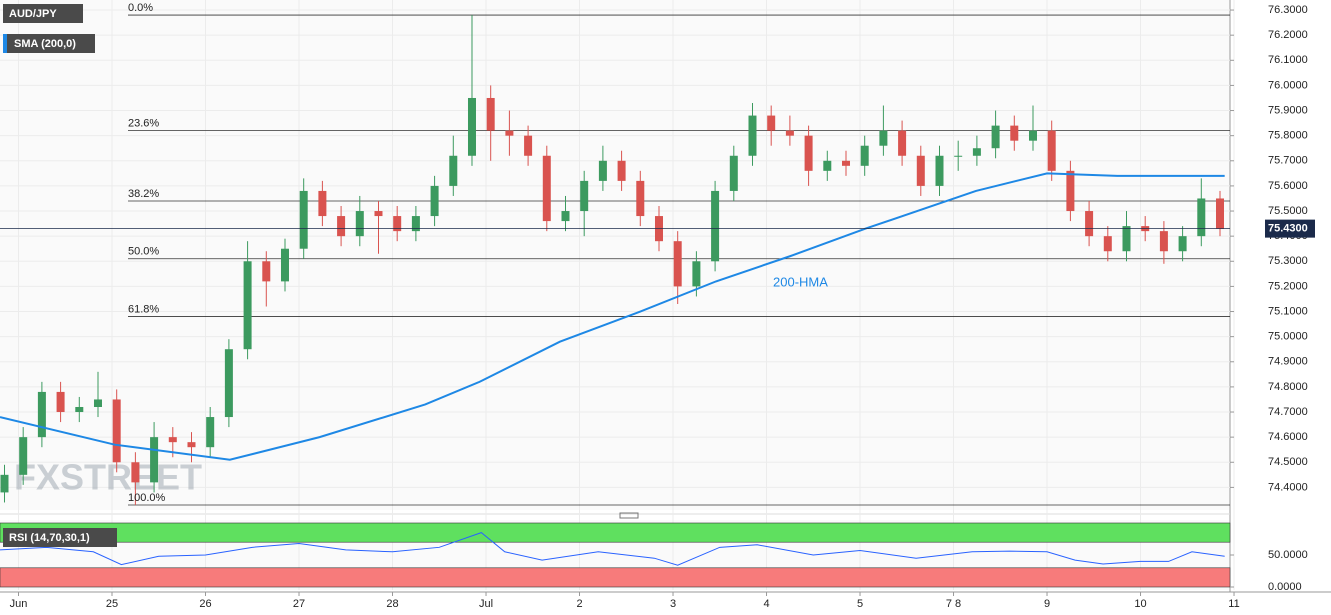  What do you see at coordinates (1288, 211) in the screenshot?
I see `y-tick-label: 75.5000` at bounding box center [1288, 211].